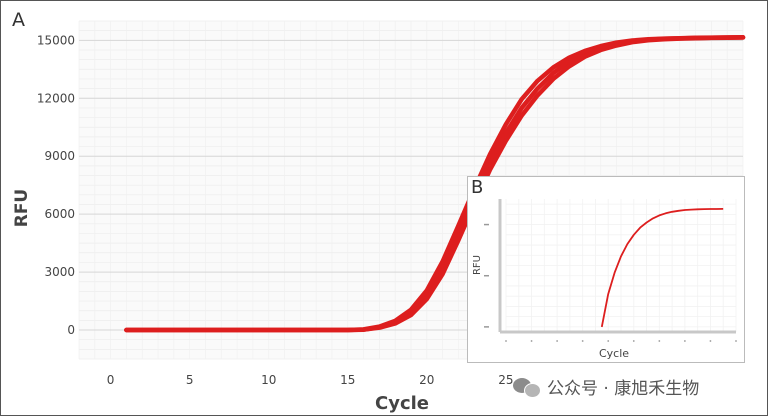 Image resolution: width=768 pixels, height=416 pixels. Describe the element at coordinates (56, 98) in the screenshot. I see `chart-a-y-tick-label: 12000` at that location.